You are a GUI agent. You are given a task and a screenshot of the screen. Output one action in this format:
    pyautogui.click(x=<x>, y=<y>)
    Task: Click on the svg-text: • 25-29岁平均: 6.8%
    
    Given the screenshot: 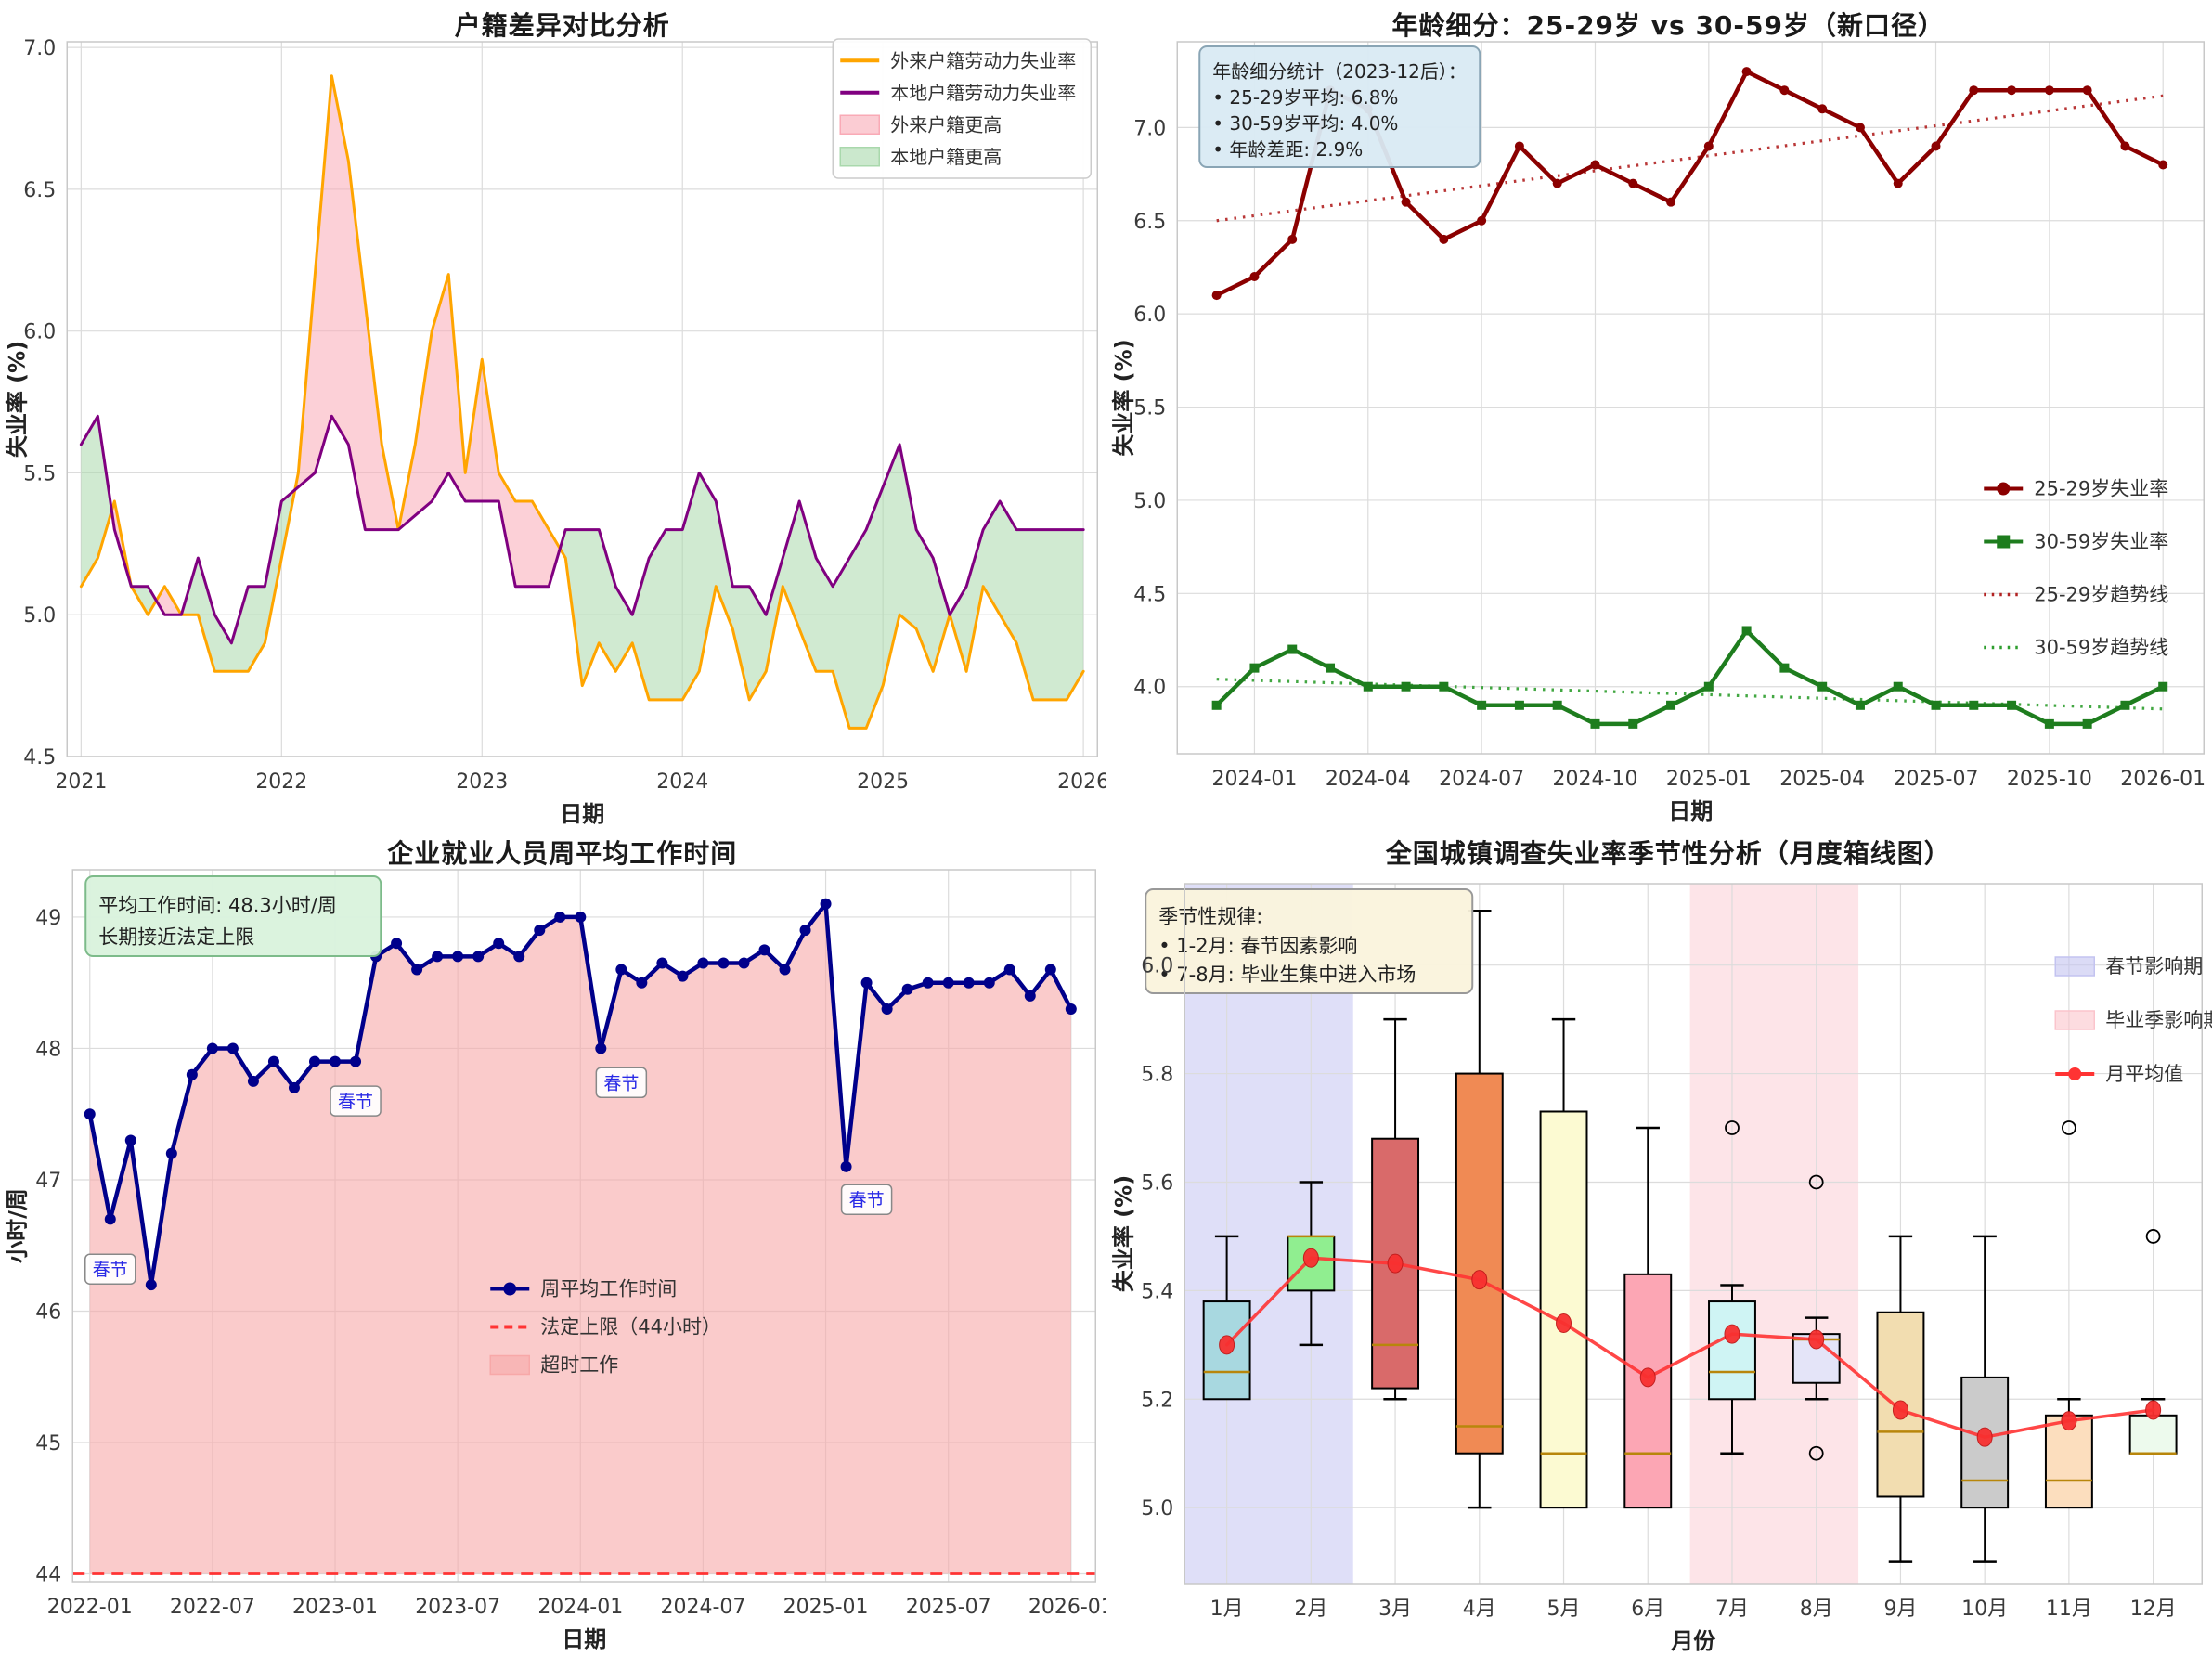 What is the action you would take?
    pyautogui.click(x=1305, y=97)
    